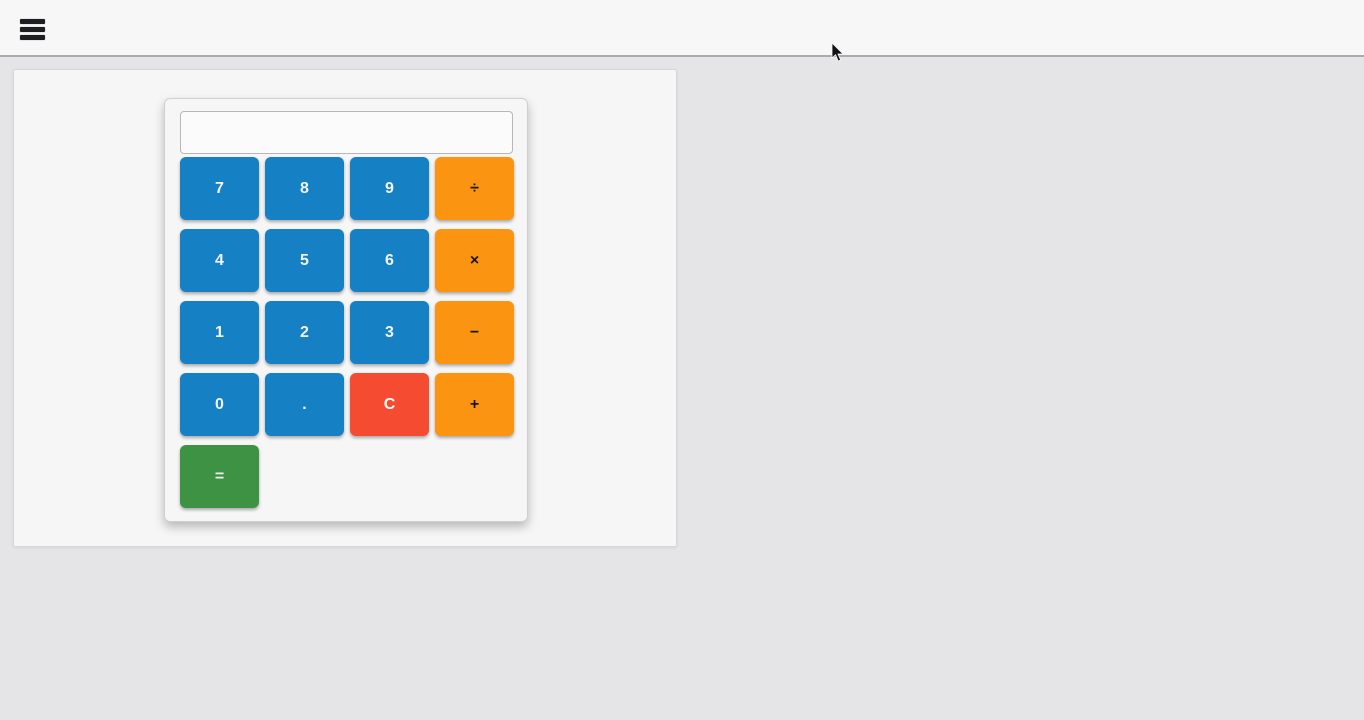 Image resolution: width=1364 pixels, height=720 pixels. Describe the element at coordinates (389, 404) in the screenshot. I see `calc-button-clear: C` at that location.